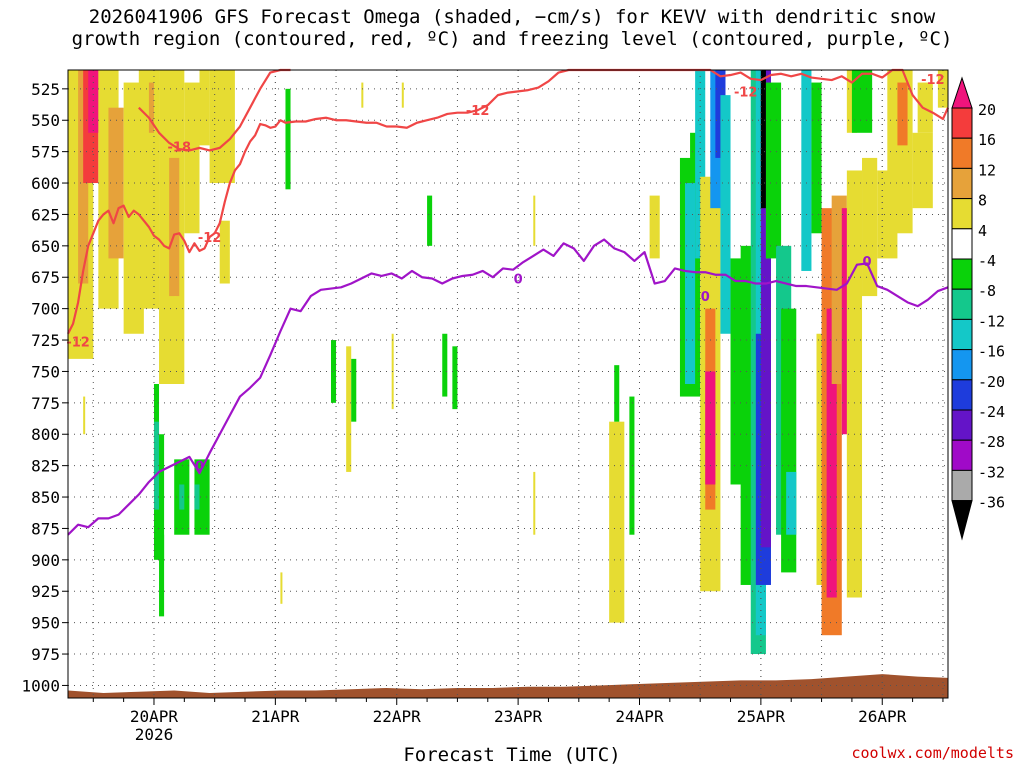 The height and width of the screenshot is (768, 1024). What do you see at coordinates (40, 685) in the screenshot?
I see `y-tick-label: 1000` at bounding box center [40, 685].